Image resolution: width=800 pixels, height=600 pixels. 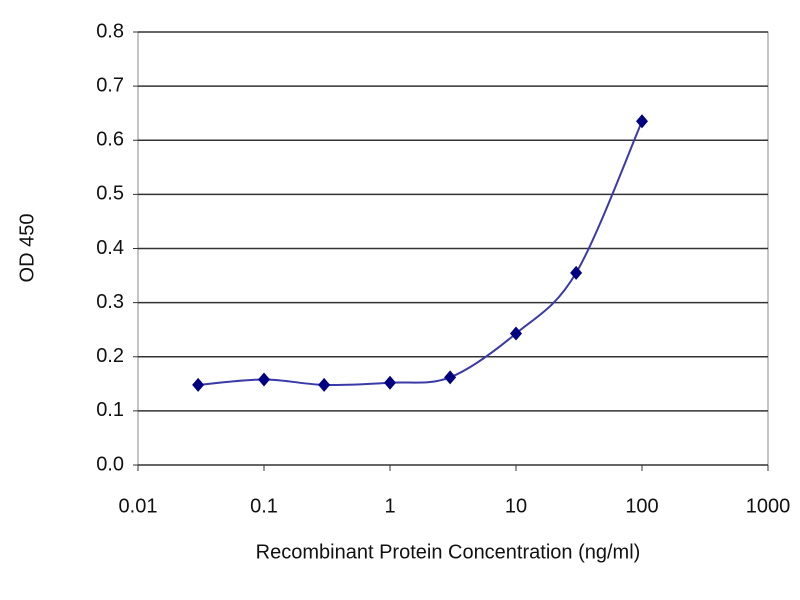 I want to click on y-axis-label: OD 450, so click(x=27, y=248).